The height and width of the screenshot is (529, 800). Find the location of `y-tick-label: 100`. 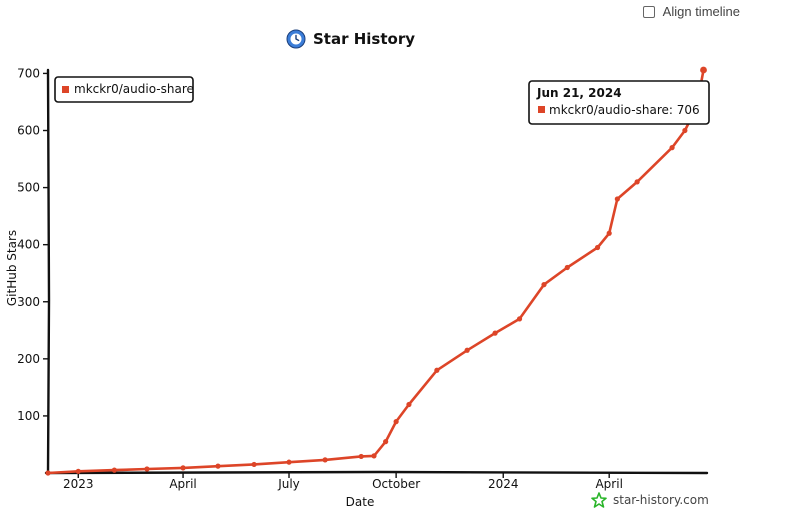

y-tick-label: 100 is located at coordinates (28, 416).